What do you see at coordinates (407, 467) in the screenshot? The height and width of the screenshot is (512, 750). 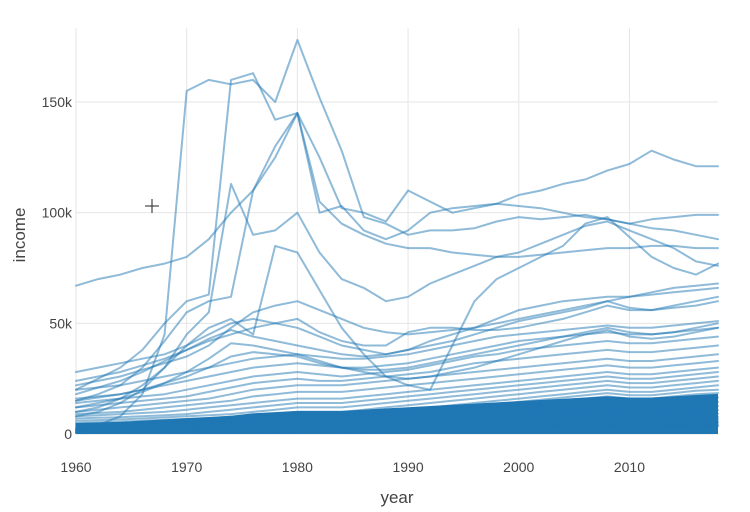 I see `x-tick-label: 1990` at bounding box center [407, 467].